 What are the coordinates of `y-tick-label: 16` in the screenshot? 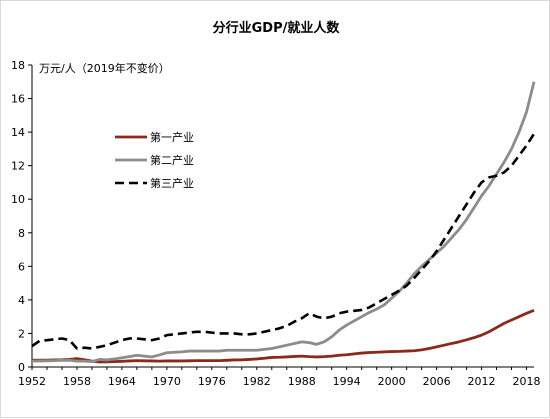 It's located at (18, 99).